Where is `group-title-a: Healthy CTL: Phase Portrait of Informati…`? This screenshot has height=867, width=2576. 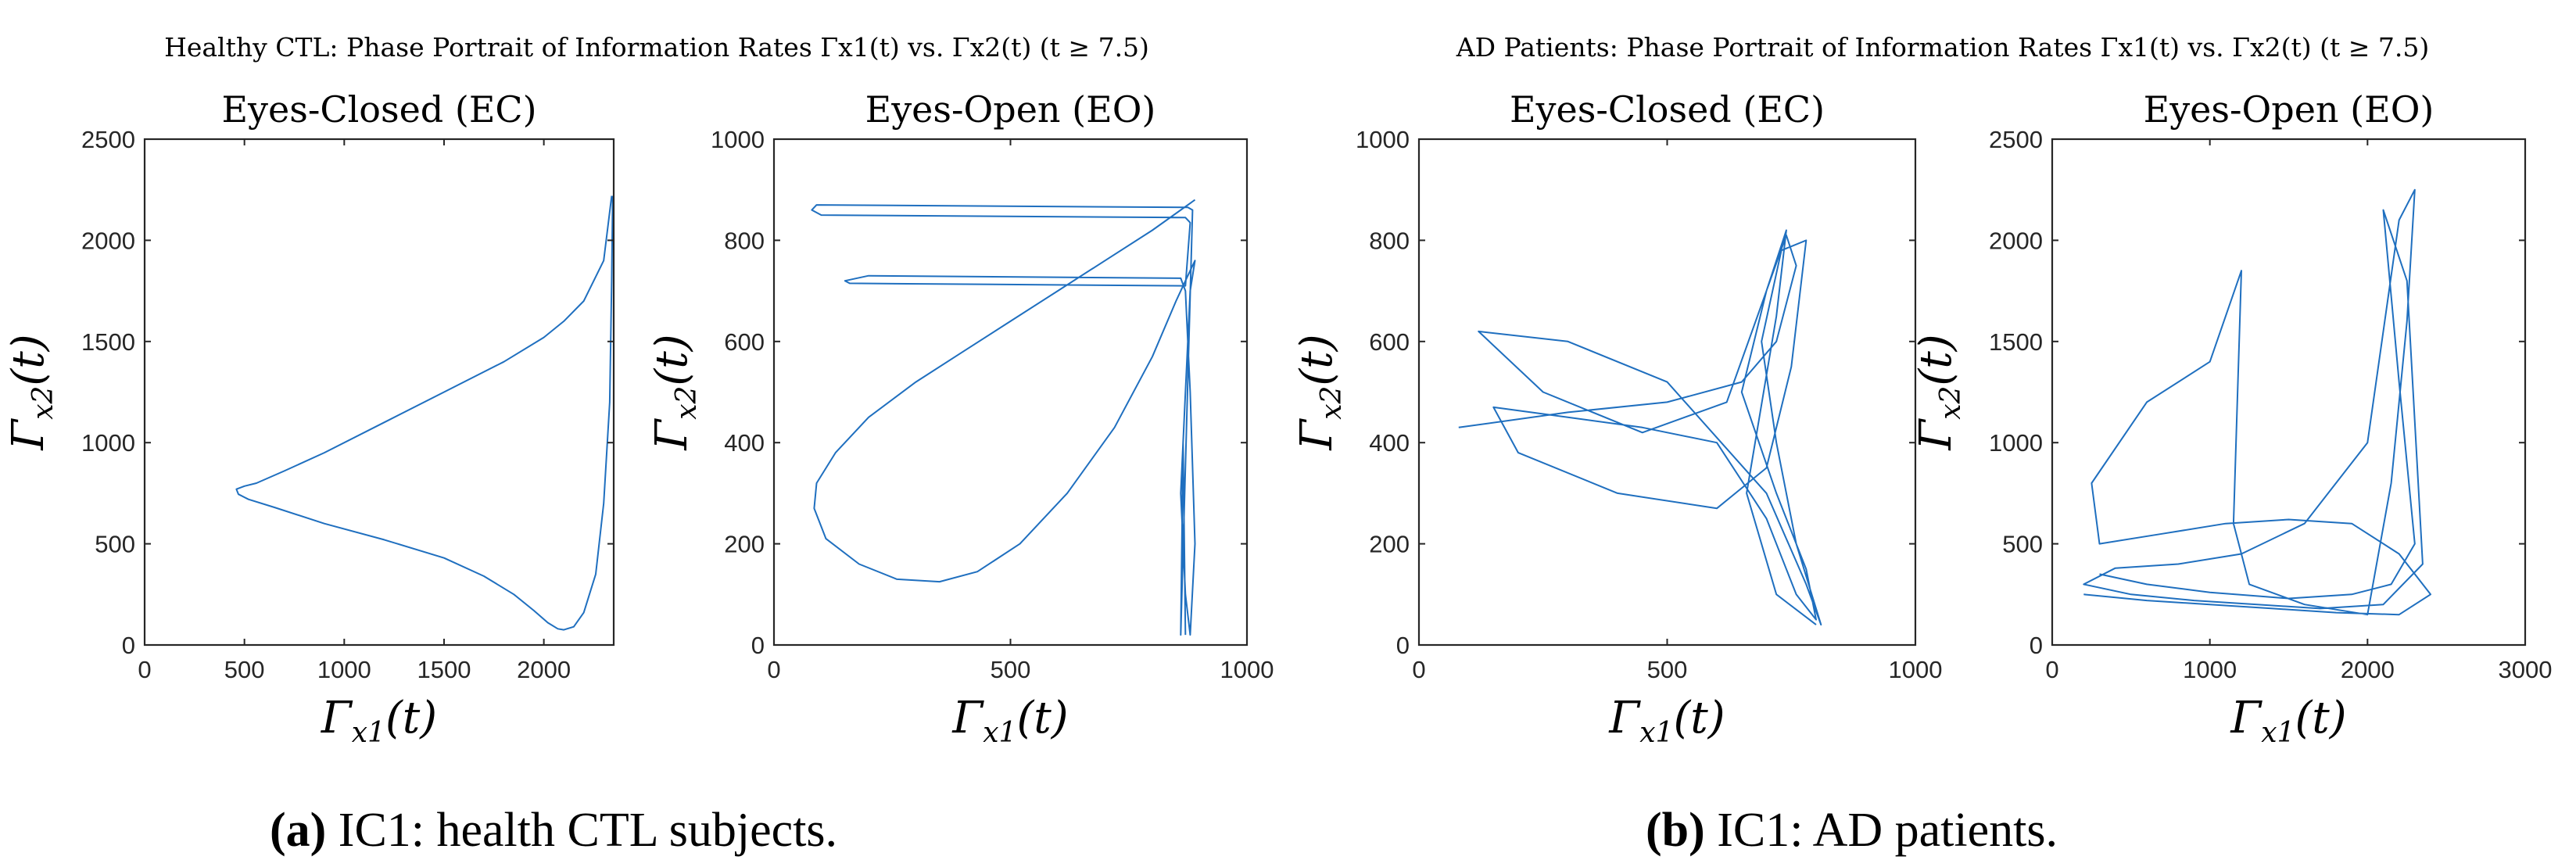 group-title-a: Healthy CTL: Phase Portrait of Informati… is located at coordinates (656, 47).